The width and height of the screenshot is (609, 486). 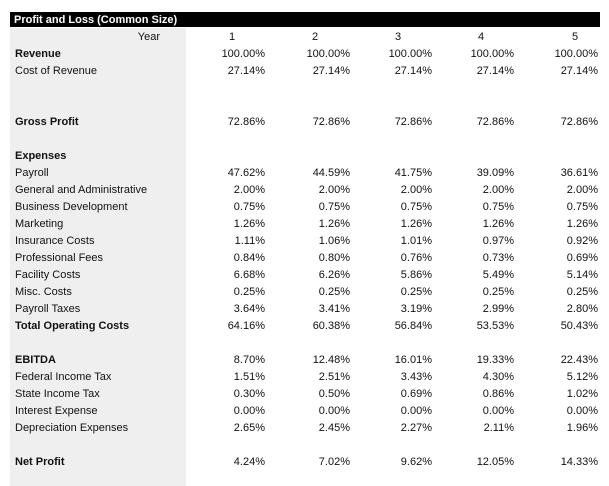 What do you see at coordinates (35, 360) in the screenshot?
I see `row-label: EBITDA` at bounding box center [35, 360].